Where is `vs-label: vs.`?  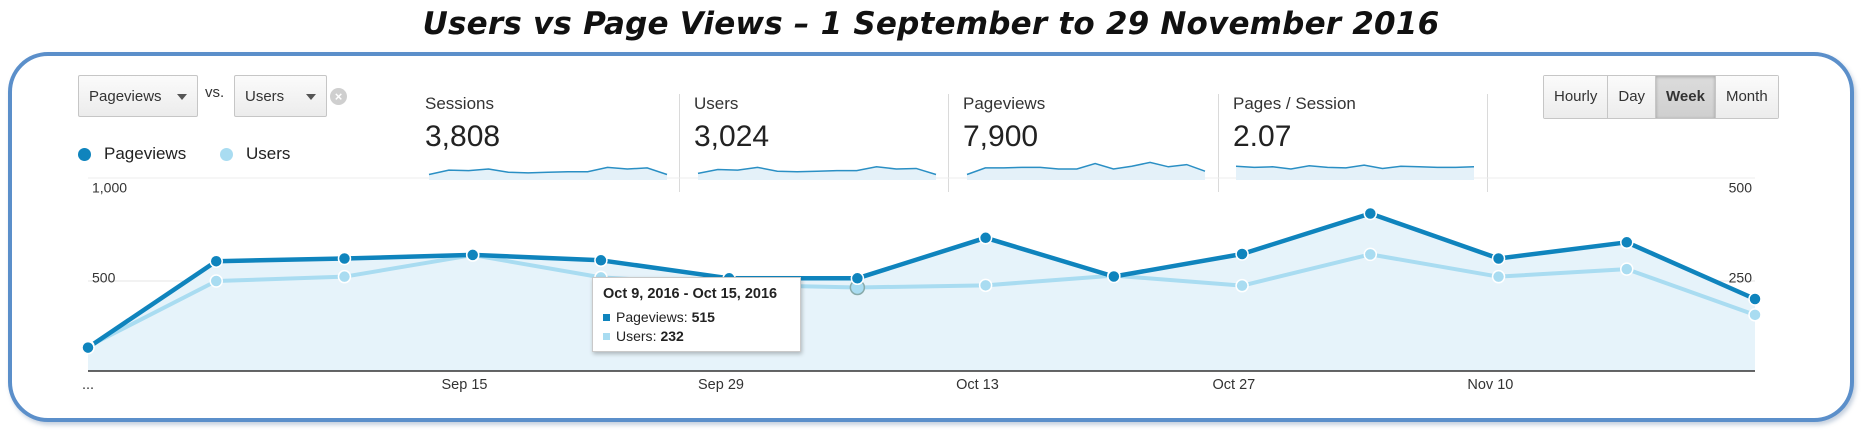 vs-label: vs. is located at coordinates (215, 92).